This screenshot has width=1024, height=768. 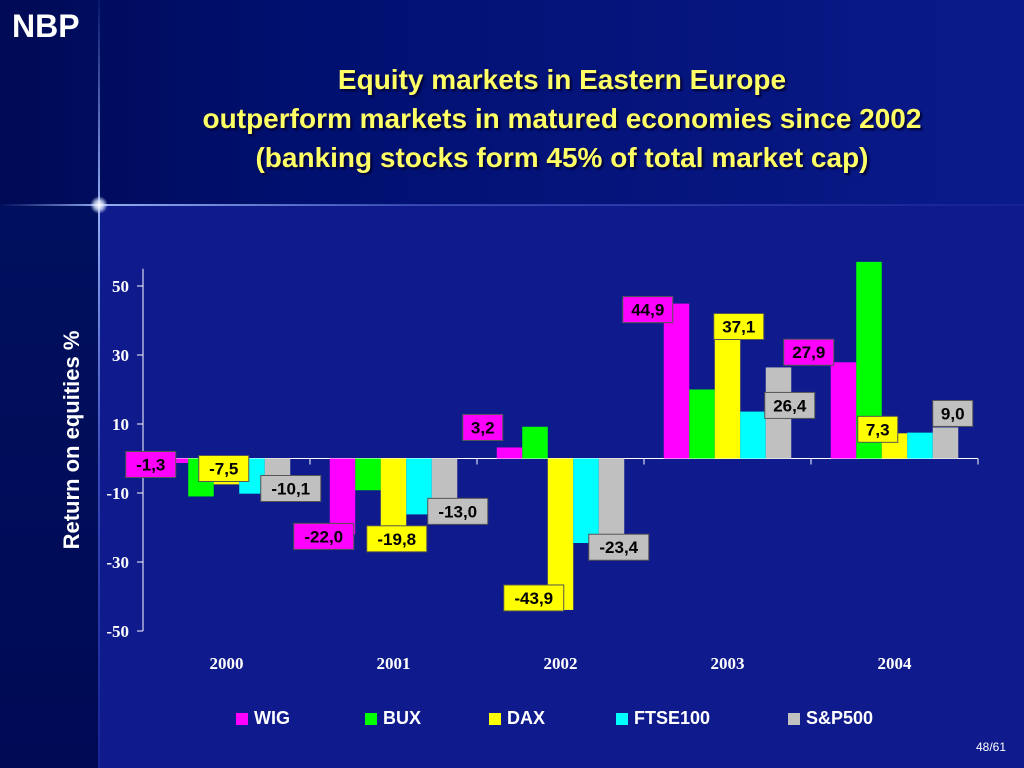 What do you see at coordinates (49, 486) in the screenshot?
I see `left-band` at bounding box center [49, 486].